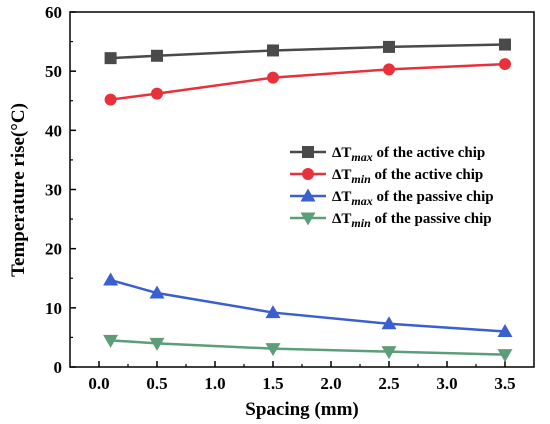 Image resolution: width=550 pixels, height=424 pixels. Describe the element at coordinates (156, 383) in the screenshot. I see `x-tick-label: 0.5` at that location.